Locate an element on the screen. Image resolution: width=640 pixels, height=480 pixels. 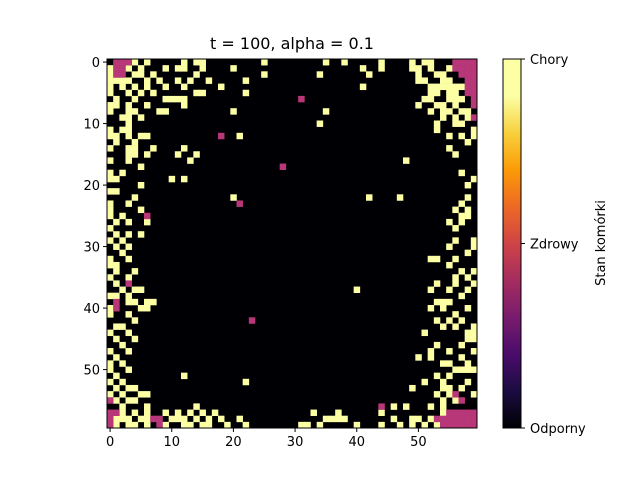
x-tick-label: 0 is located at coordinates (110, 442).